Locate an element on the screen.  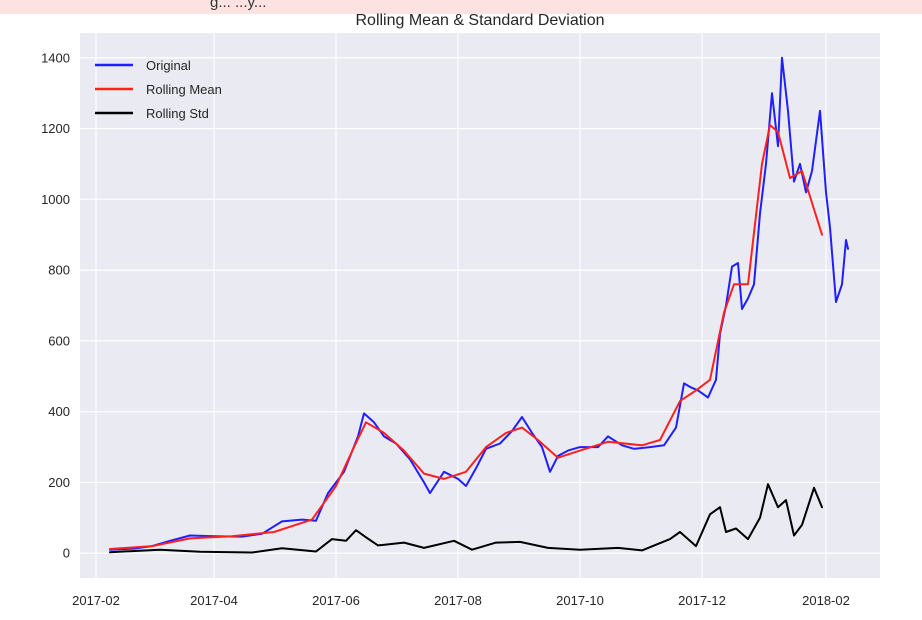
x-tick-label: 2017-06 is located at coordinates (336, 600).